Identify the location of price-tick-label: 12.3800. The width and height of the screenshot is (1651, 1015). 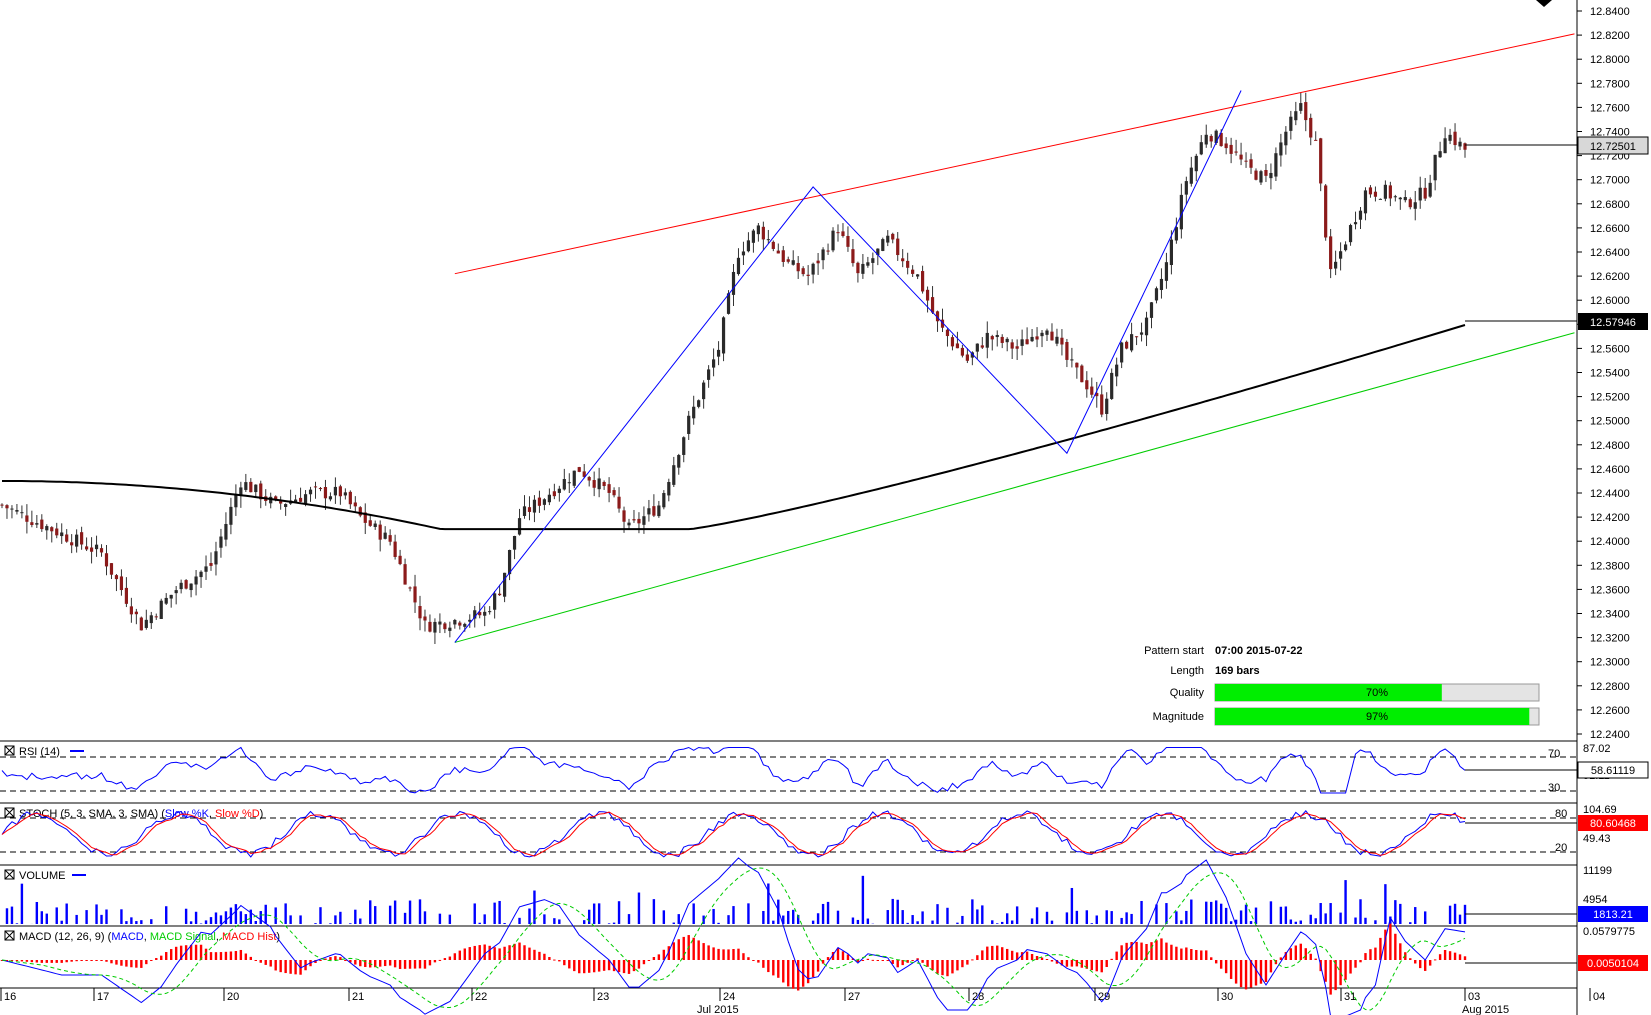
(1610, 566).